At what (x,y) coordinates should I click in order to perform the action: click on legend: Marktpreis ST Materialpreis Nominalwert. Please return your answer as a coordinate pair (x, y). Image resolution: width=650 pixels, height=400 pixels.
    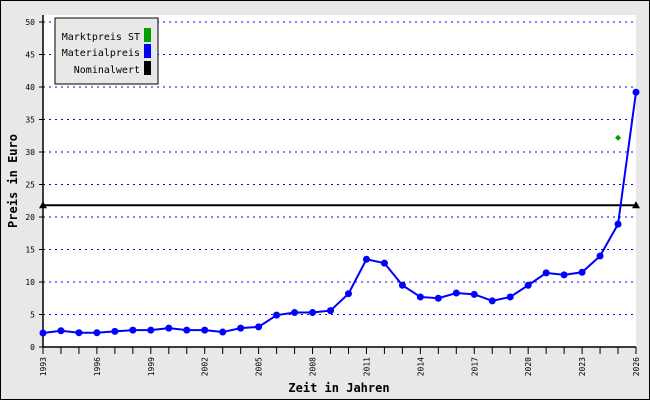
    Looking at the image, I should click on (106, 51).